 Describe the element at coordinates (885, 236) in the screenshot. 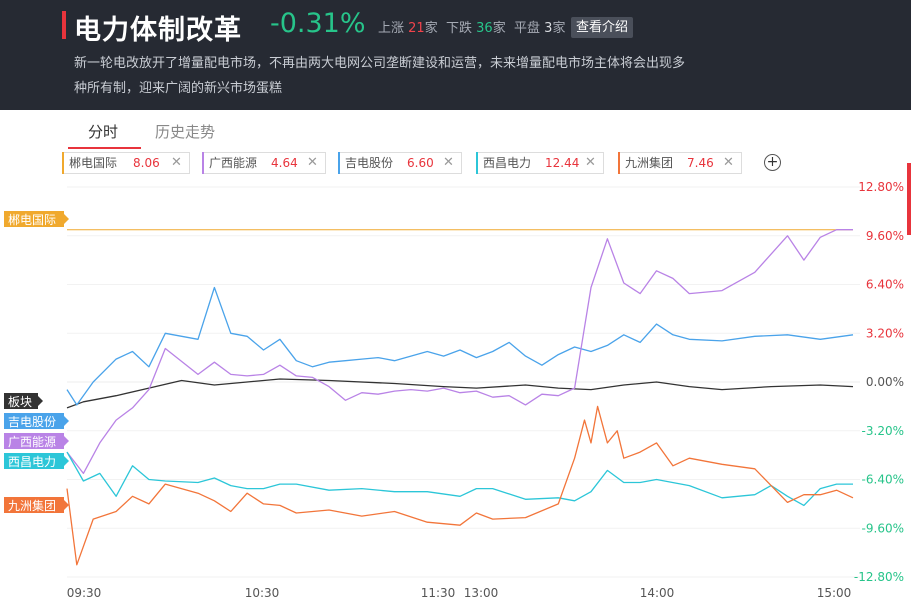

I see `y-tick-label: 9.60%` at that location.